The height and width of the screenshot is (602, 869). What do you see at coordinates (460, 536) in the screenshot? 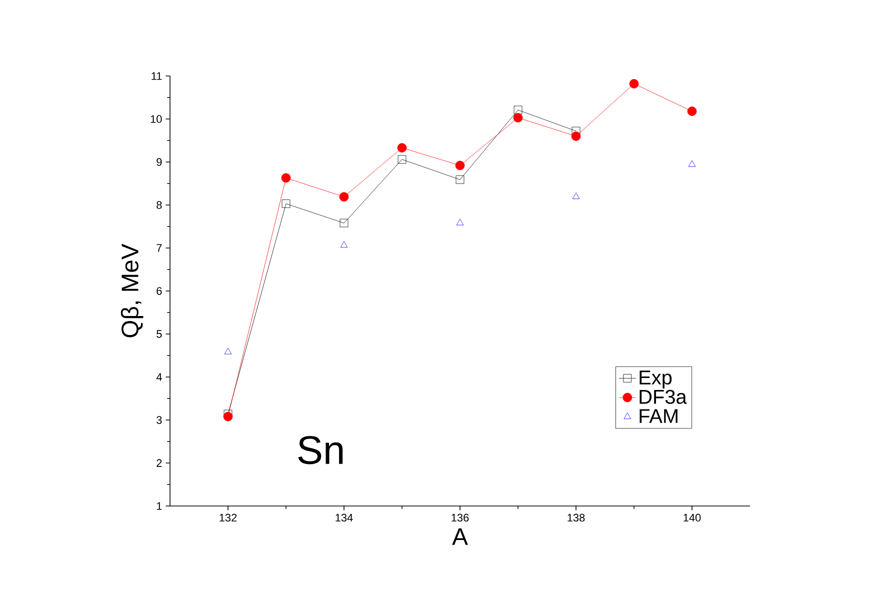
I see `x-axis-title: A` at bounding box center [460, 536].